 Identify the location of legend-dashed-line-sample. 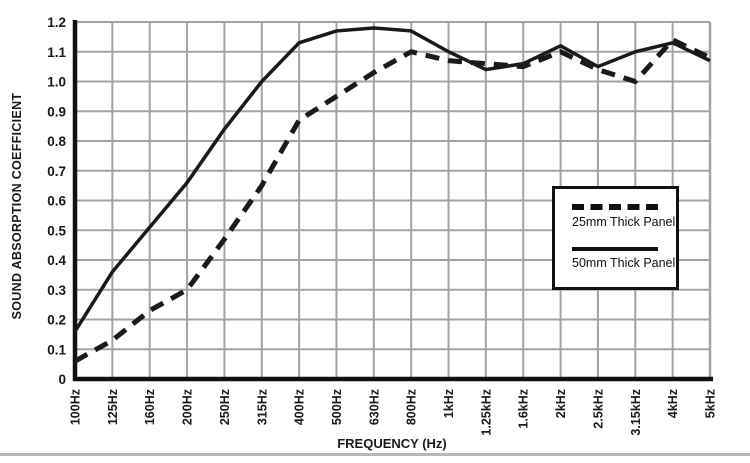
(615, 207).